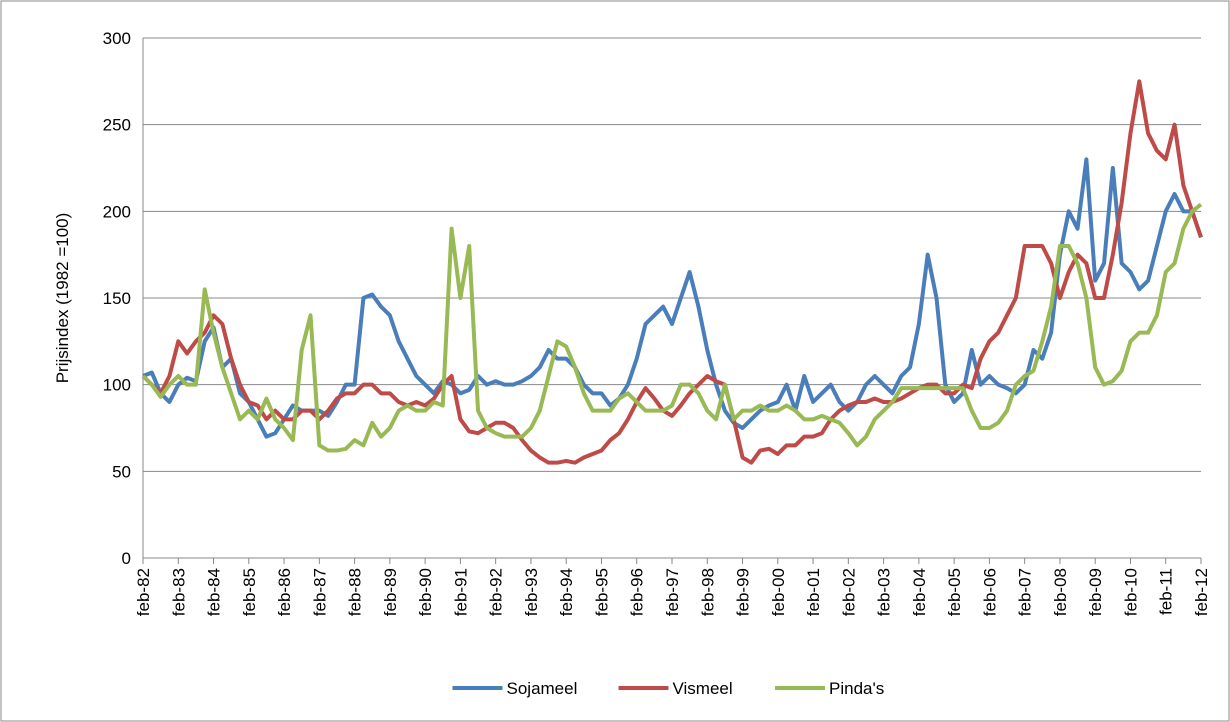 The width and height of the screenshot is (1230, 722). I want to click on x-tick-label: feb-83, so click(178, 592).